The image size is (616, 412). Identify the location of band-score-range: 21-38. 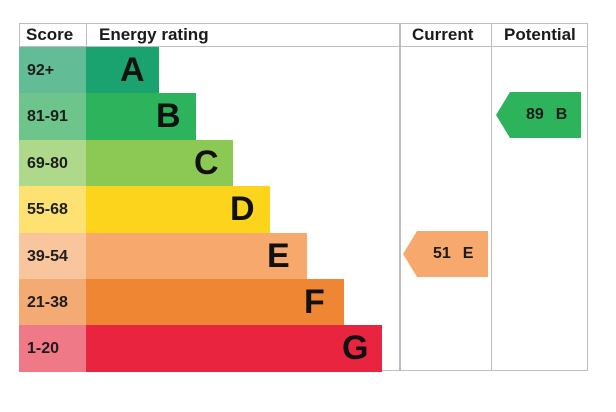
(52, 302).